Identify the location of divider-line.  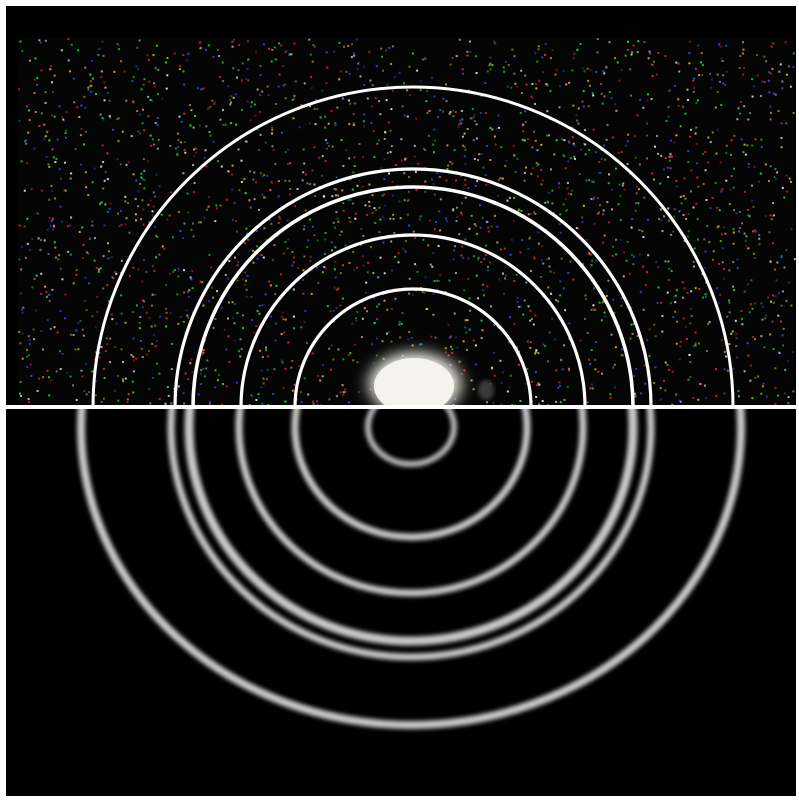
(401, 407).